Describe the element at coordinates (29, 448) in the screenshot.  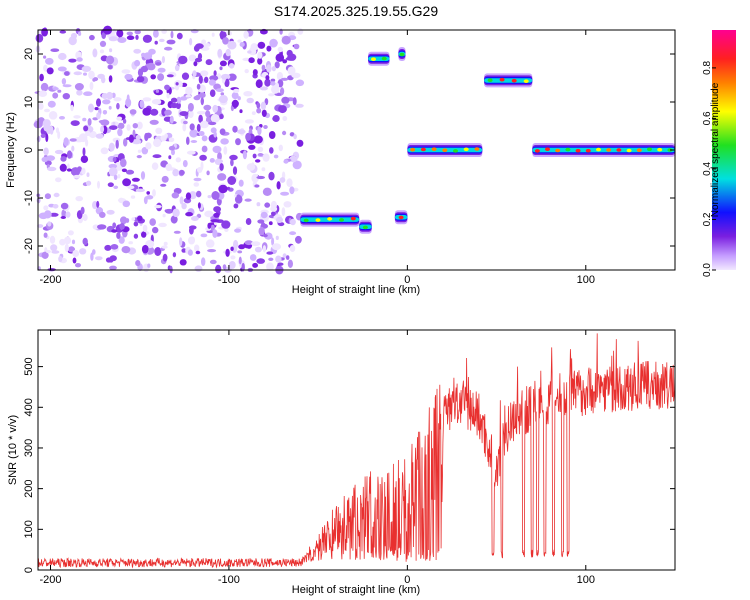
I see `y-tick-label: 300` at that location.